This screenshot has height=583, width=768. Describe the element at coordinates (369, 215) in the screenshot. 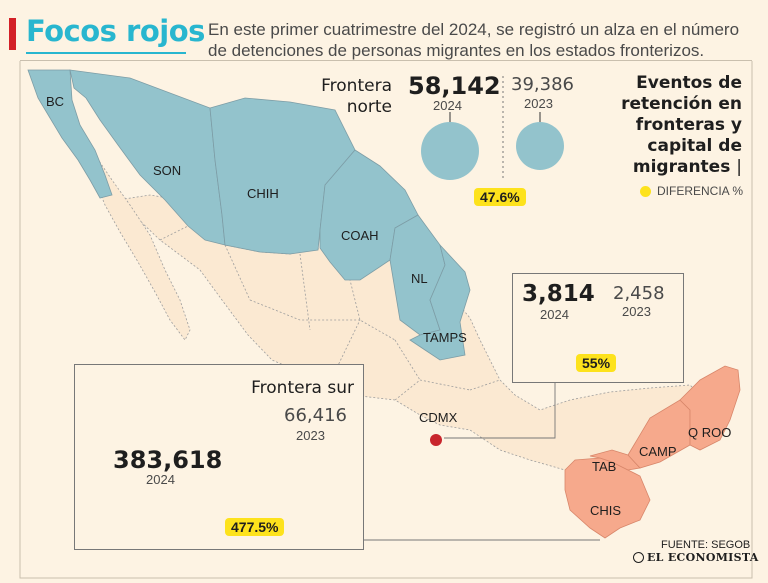

I see `state-coah` at that location.